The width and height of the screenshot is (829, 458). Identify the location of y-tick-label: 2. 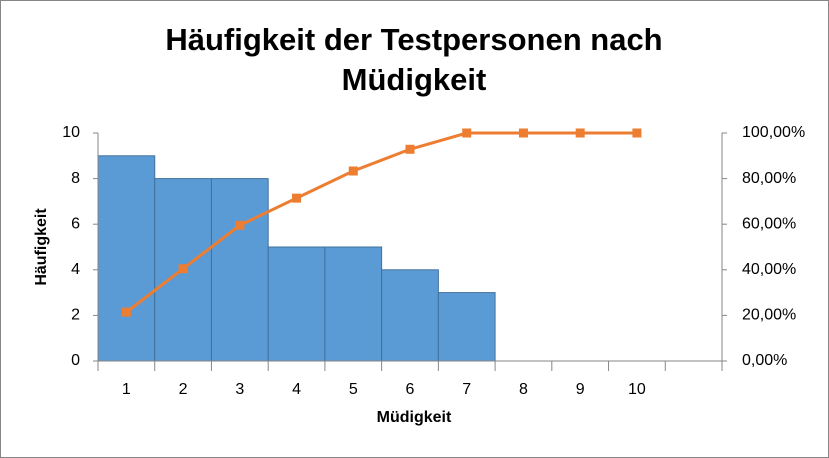
(75, 315).